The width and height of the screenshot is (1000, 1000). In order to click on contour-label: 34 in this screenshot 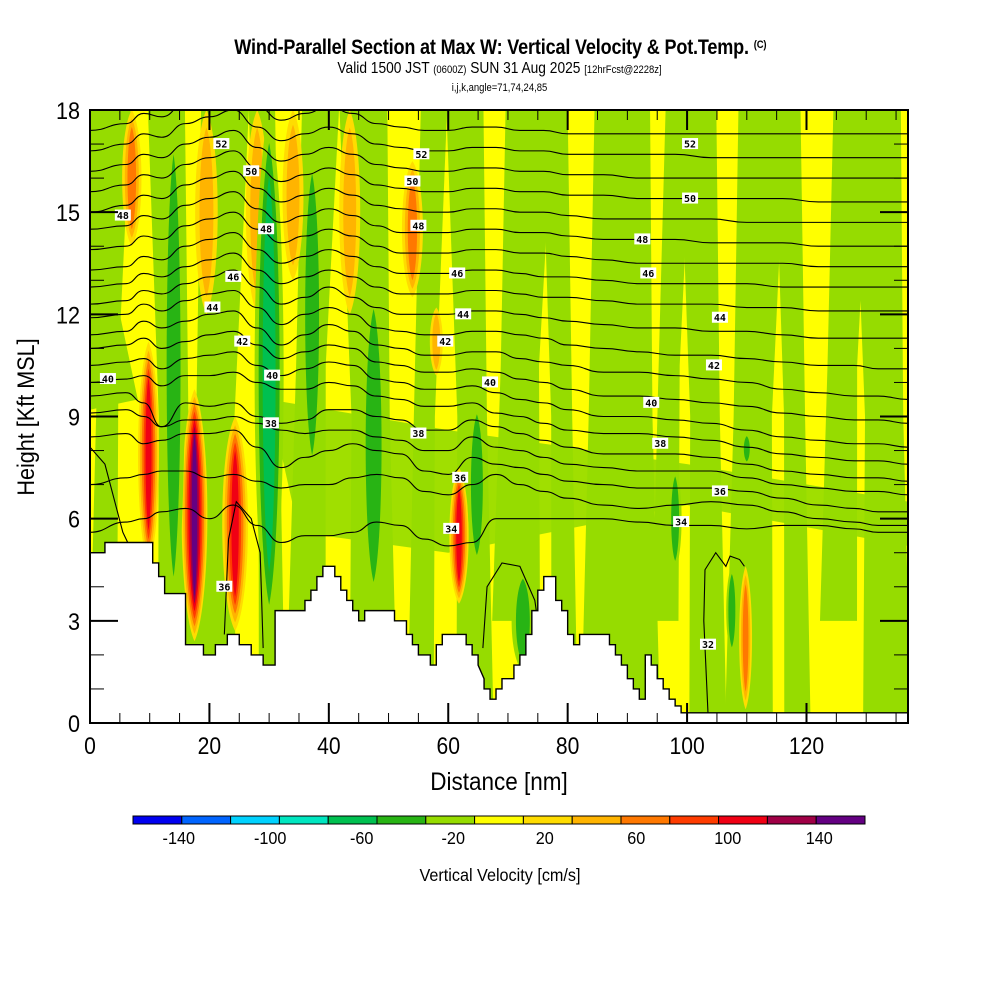, I will do `click(681, 522)`.